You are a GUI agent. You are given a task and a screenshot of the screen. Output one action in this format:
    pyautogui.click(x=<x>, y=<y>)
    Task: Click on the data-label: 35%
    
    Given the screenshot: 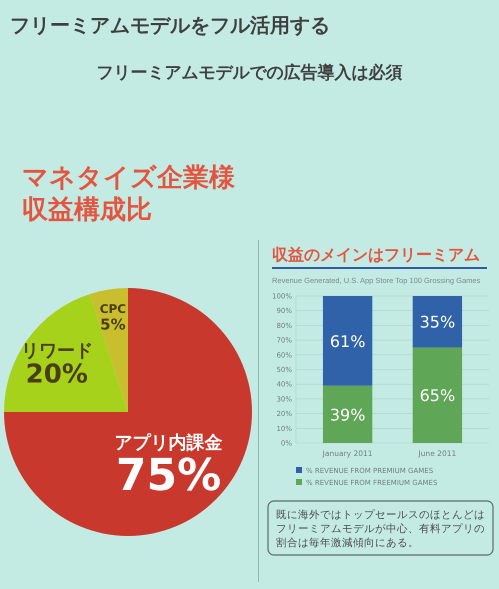 What is the action you would take?
    pyautogui.click(x=438, y=322)
    